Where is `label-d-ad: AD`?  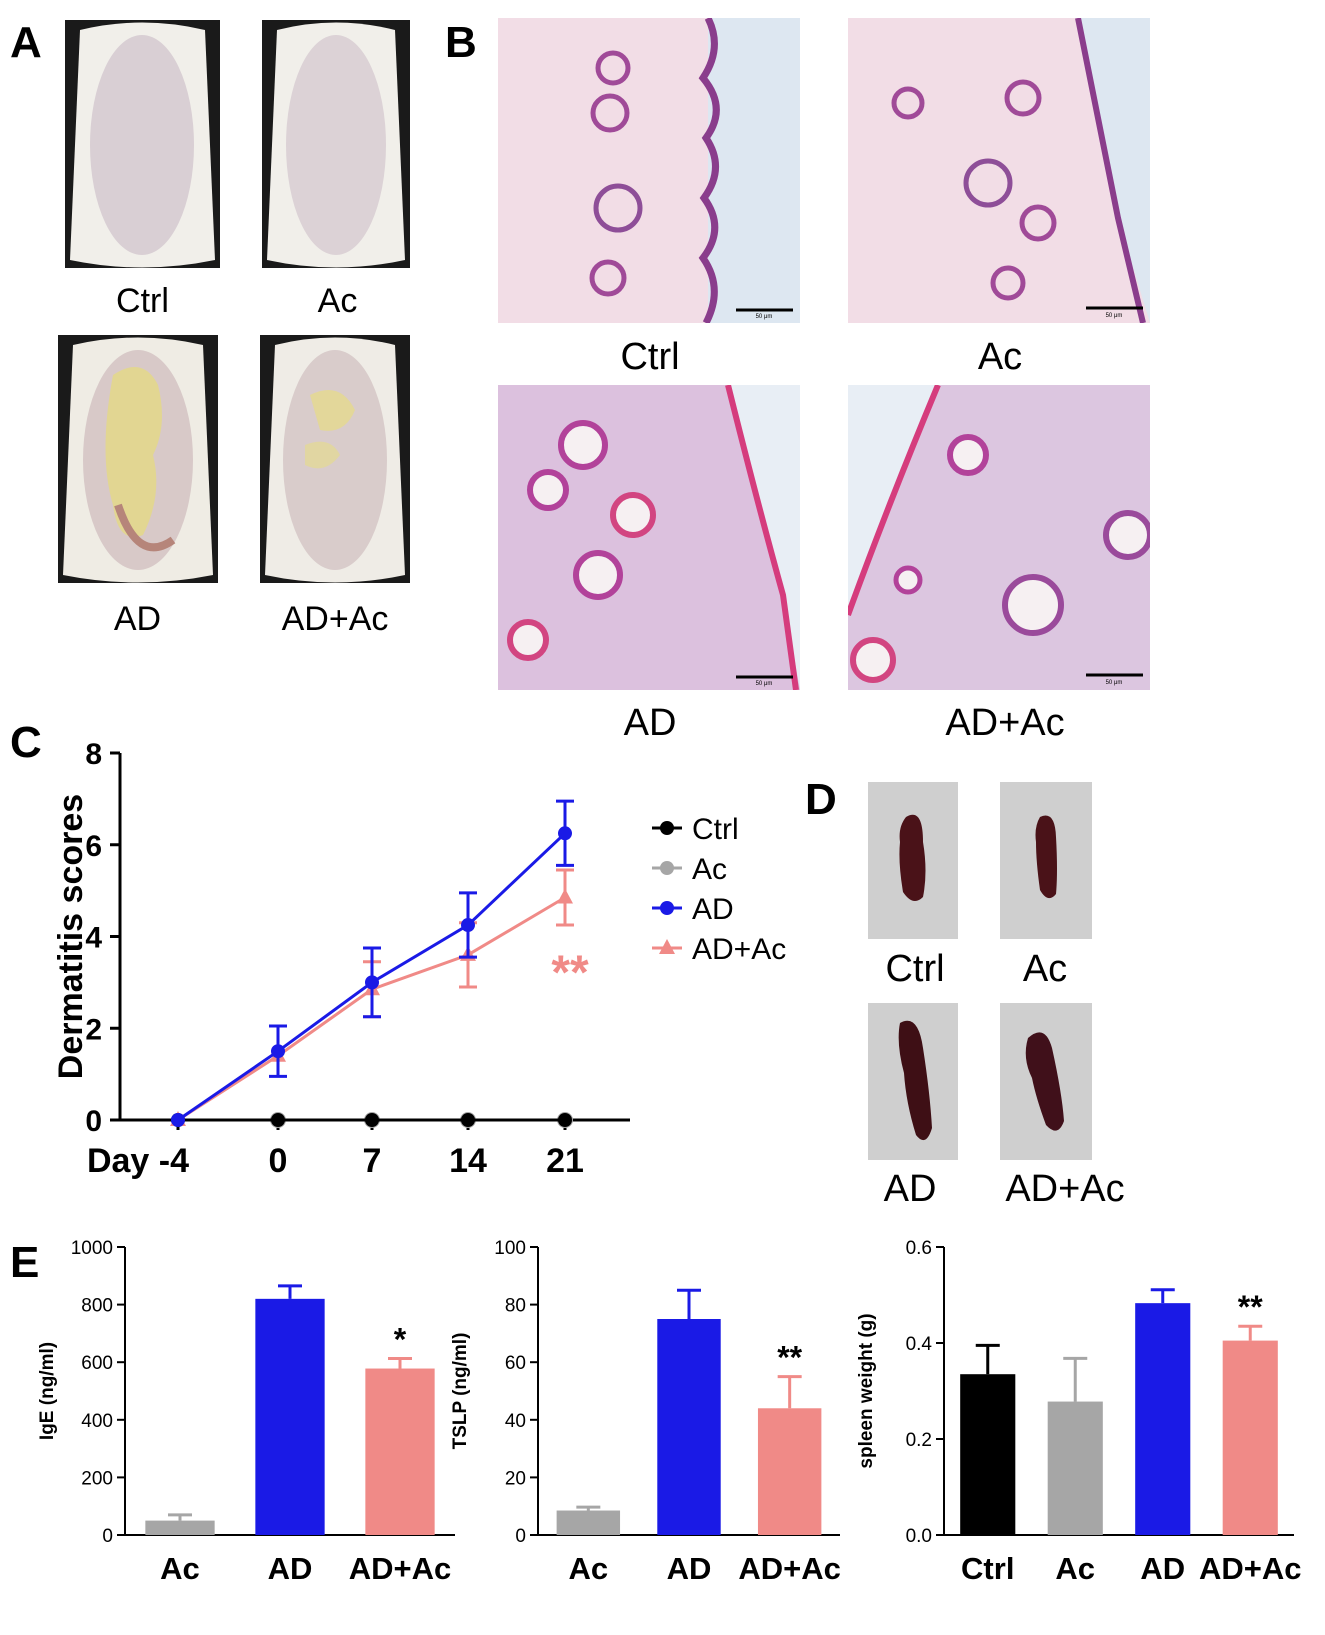
label-d-ad: AD is located at coordinates (910, 1189).